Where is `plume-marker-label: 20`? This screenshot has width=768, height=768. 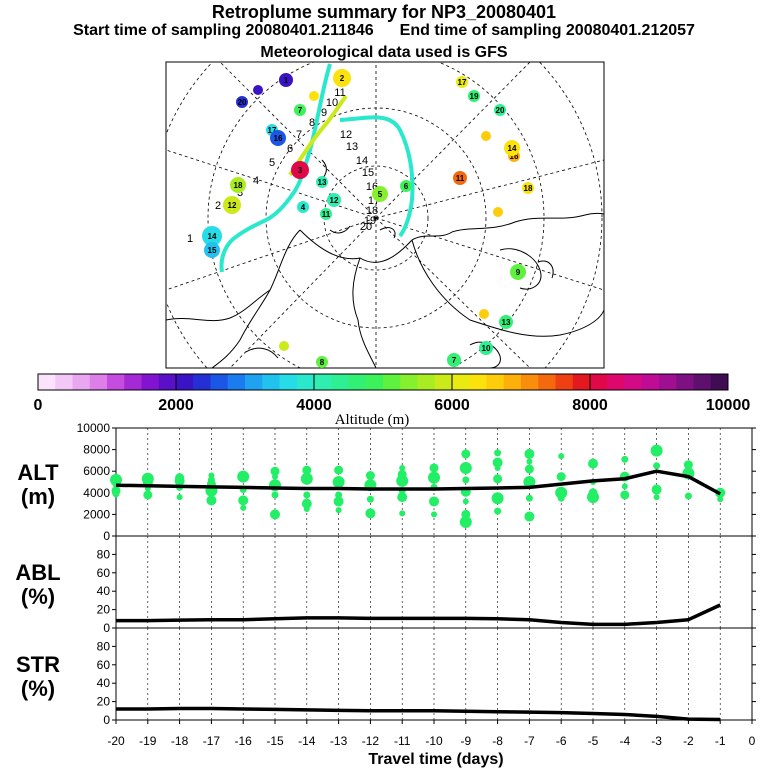
plume-marker-label: 20 is located at coordinates (242, 102).